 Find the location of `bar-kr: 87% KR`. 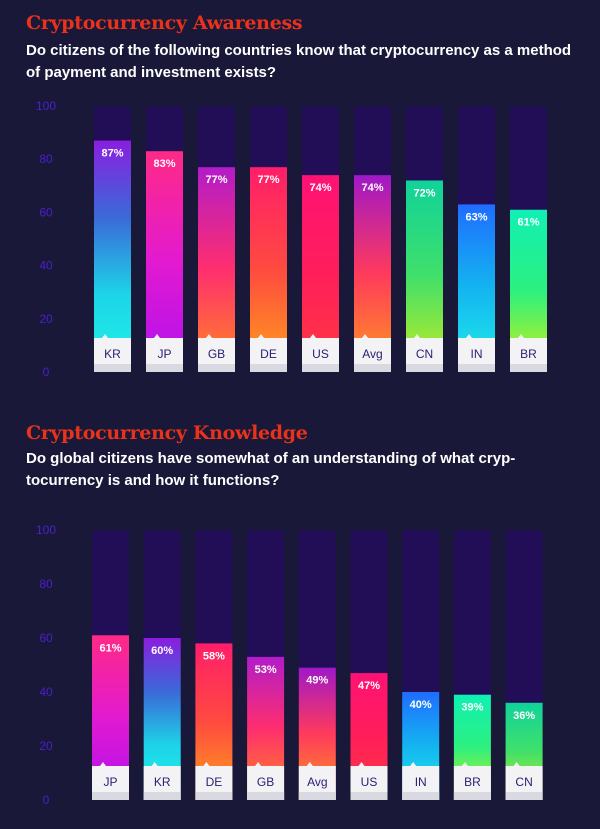

bar-kr: 87% KR is located at coordinates (112, 239).